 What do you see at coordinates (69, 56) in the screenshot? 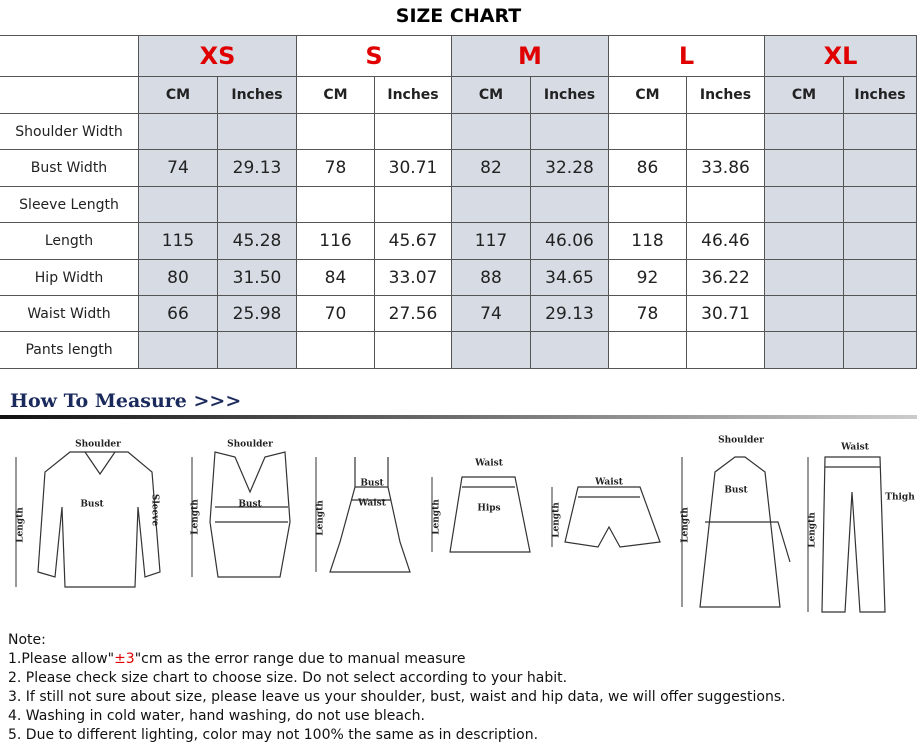
I see `blank-cell` at bounding box center [69, 56].